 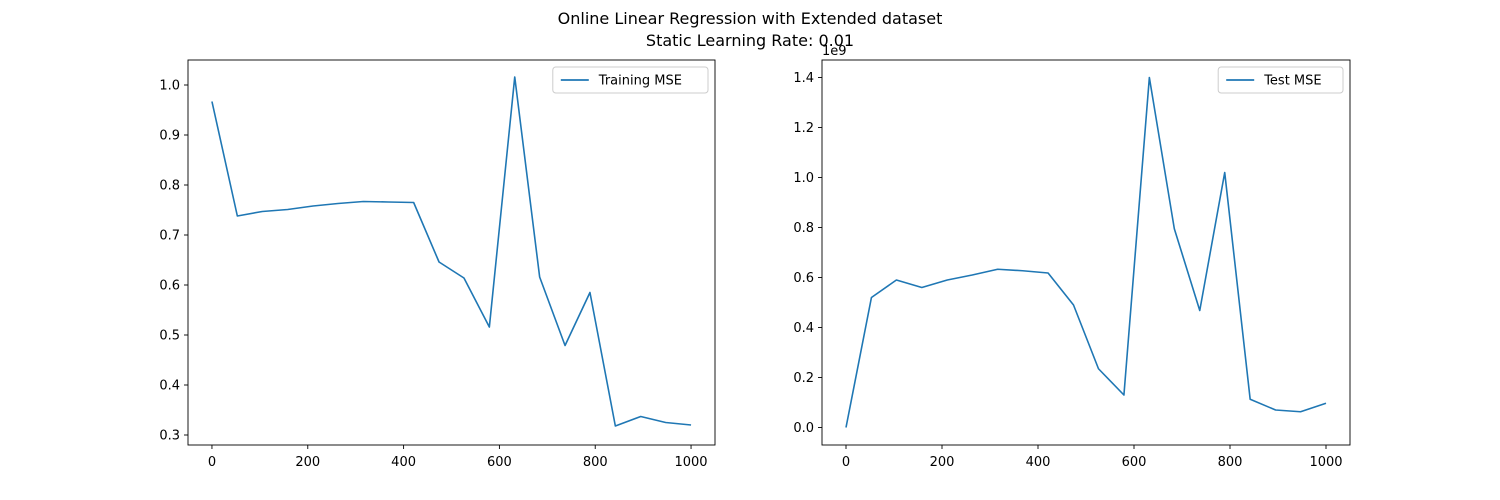 I want to click on legend-label: Test MSE, so click(x=1292, y=81).